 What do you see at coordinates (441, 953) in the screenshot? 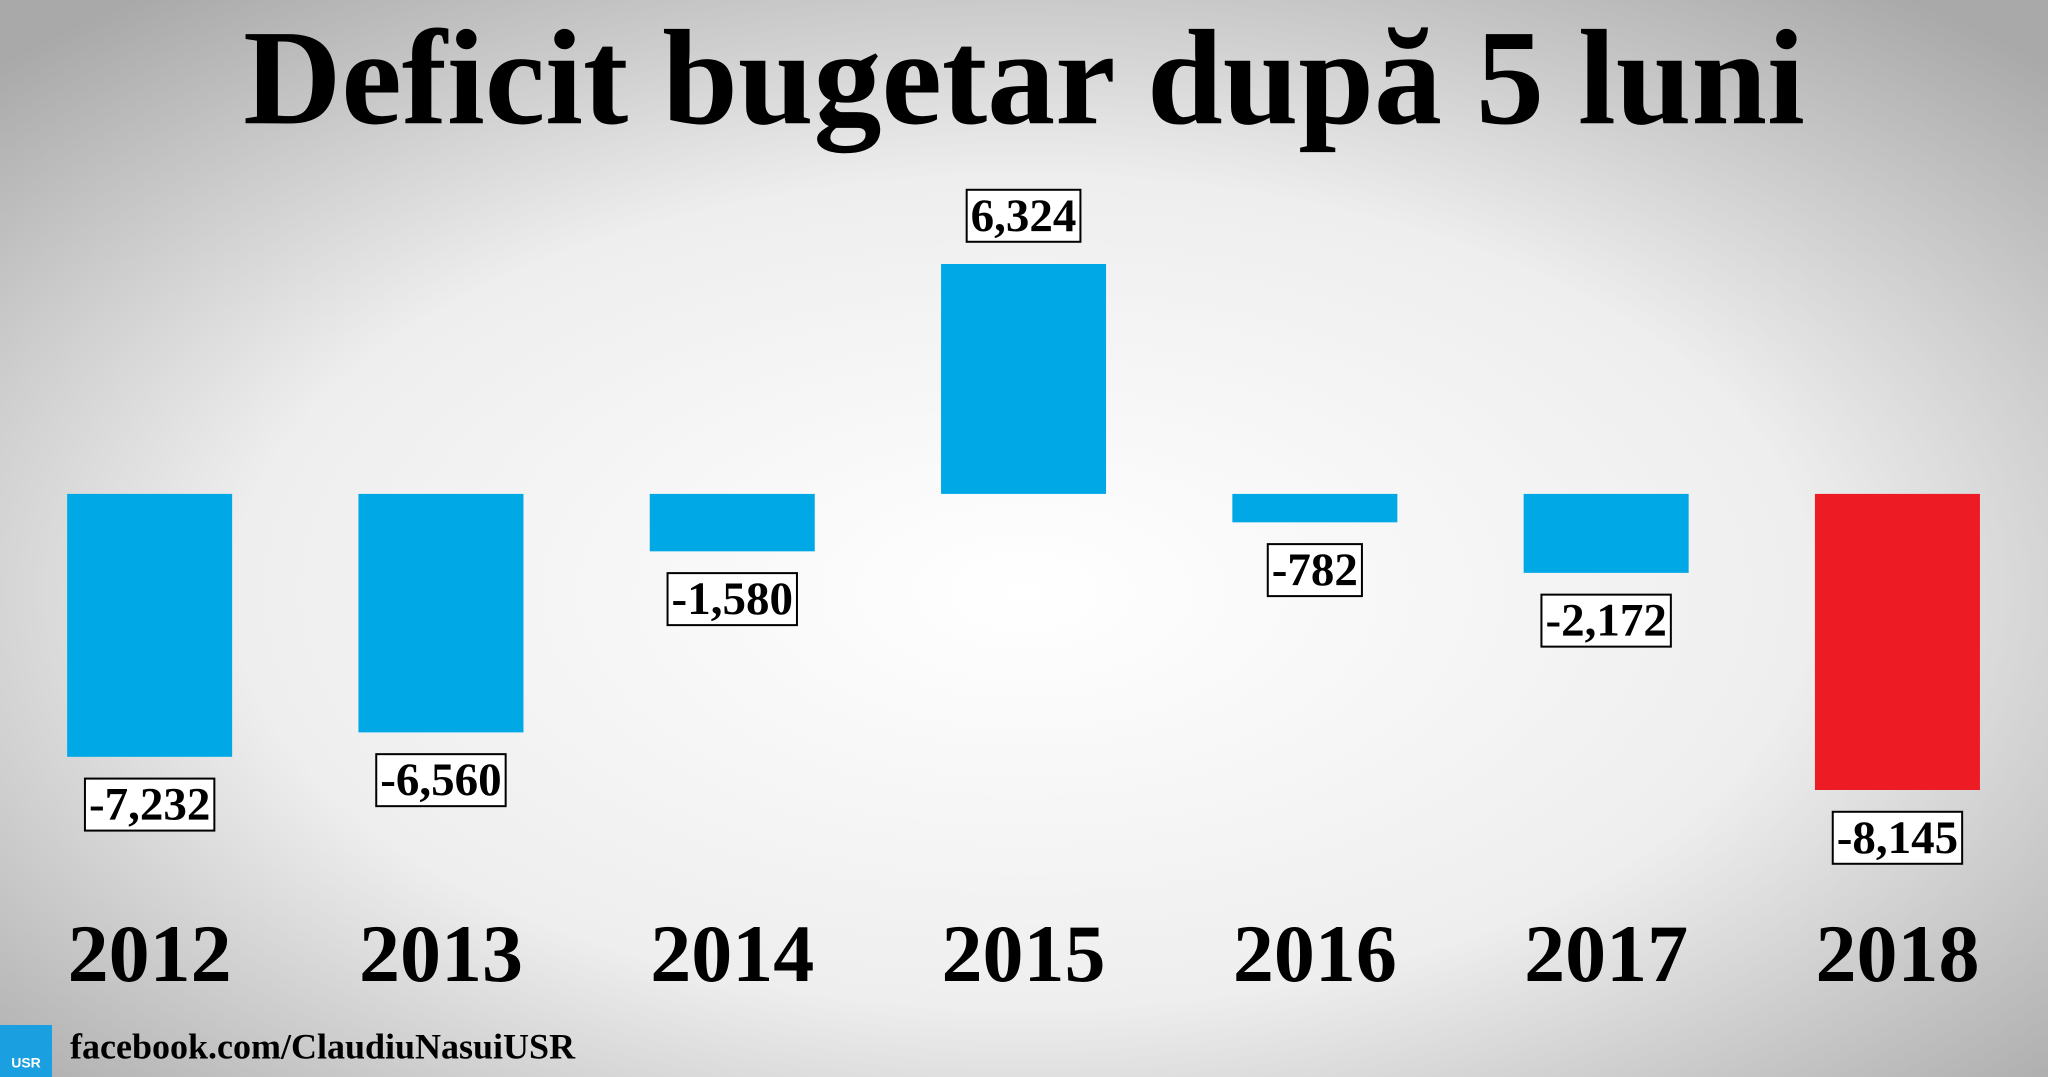
I see `x-tick-label: 2013` at bounding box center [441, 953].